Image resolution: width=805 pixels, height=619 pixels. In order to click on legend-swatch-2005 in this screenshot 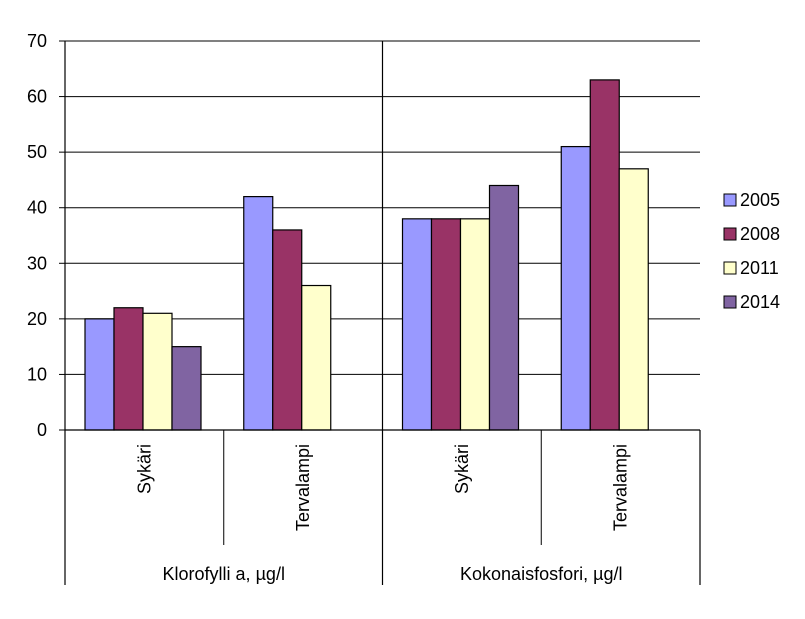, I will do `click(730, 200)`.